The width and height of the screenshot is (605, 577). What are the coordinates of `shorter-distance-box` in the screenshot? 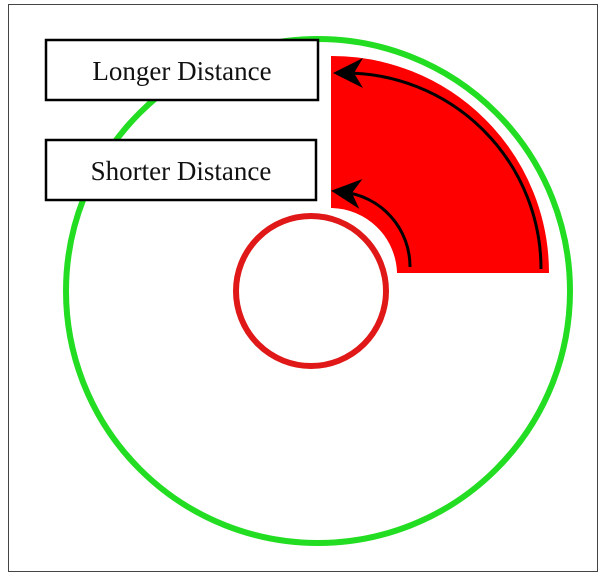 It's located at (181, 170).